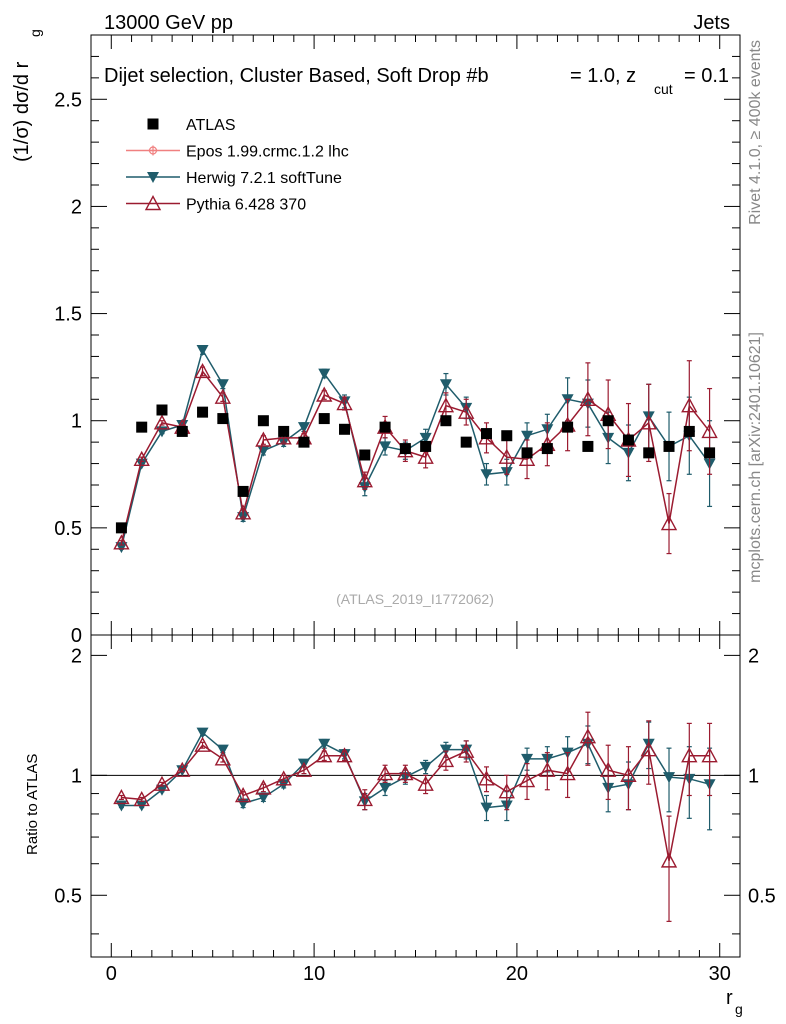 The height and width of the screenshot is (1024, 786). Describe the element at coordinates (216, 204) in the screenshot. I see `legend-entry: Pythia 6.428 370` at that location.